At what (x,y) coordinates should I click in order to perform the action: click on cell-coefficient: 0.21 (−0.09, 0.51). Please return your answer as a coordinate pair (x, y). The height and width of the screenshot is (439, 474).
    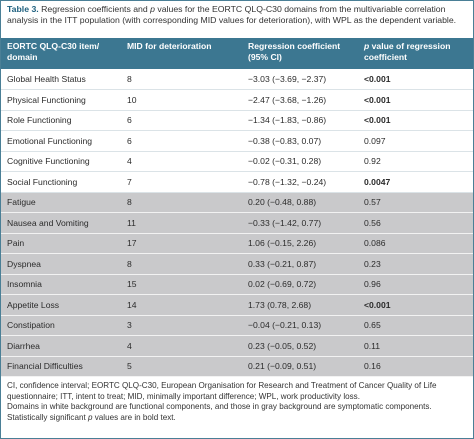
    Looking at the image, I should click on (300, 366).